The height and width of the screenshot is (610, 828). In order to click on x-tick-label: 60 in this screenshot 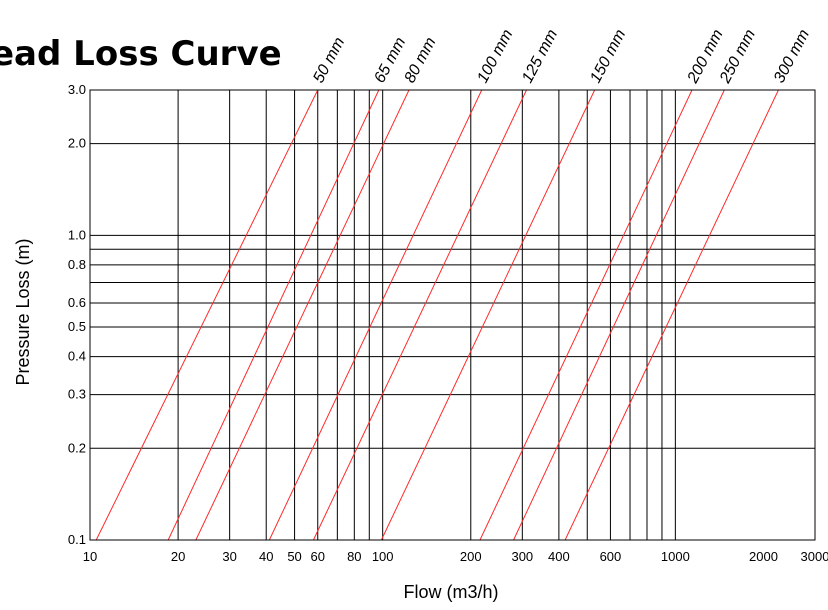, I will do `click(318, 556)`.